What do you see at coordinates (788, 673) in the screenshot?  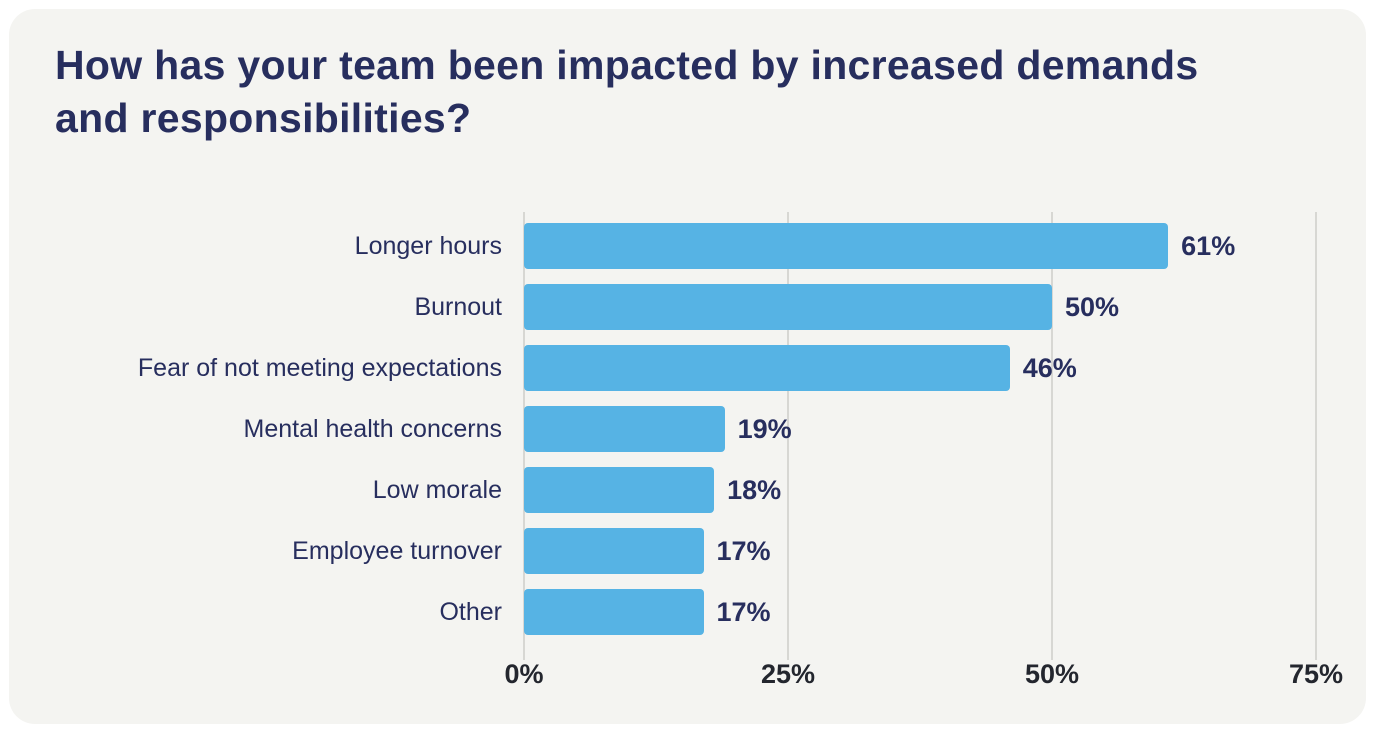 I see `x-tick-label: 25%` at bounding box center [788, 673].